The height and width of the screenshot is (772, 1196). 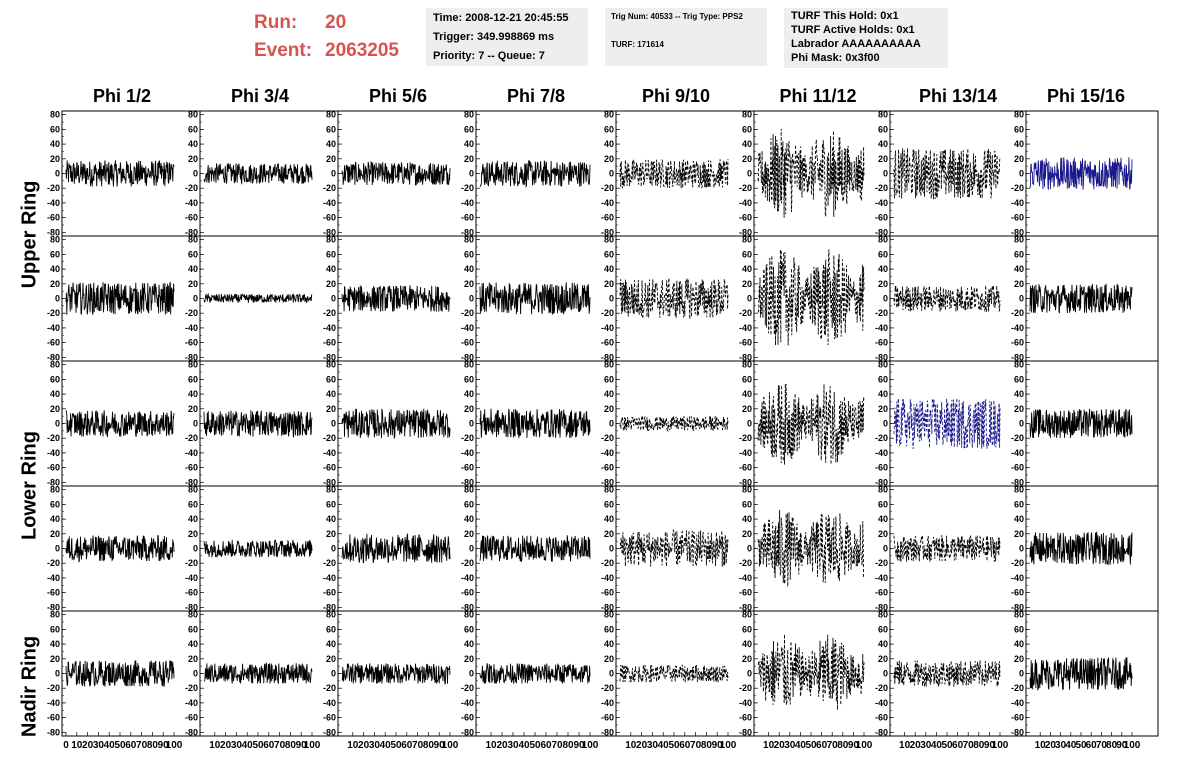 What do you see at coordinates (590, 745) in the screenshot?
I see `x-tick-label: 100` at bounding box center [590, 745].